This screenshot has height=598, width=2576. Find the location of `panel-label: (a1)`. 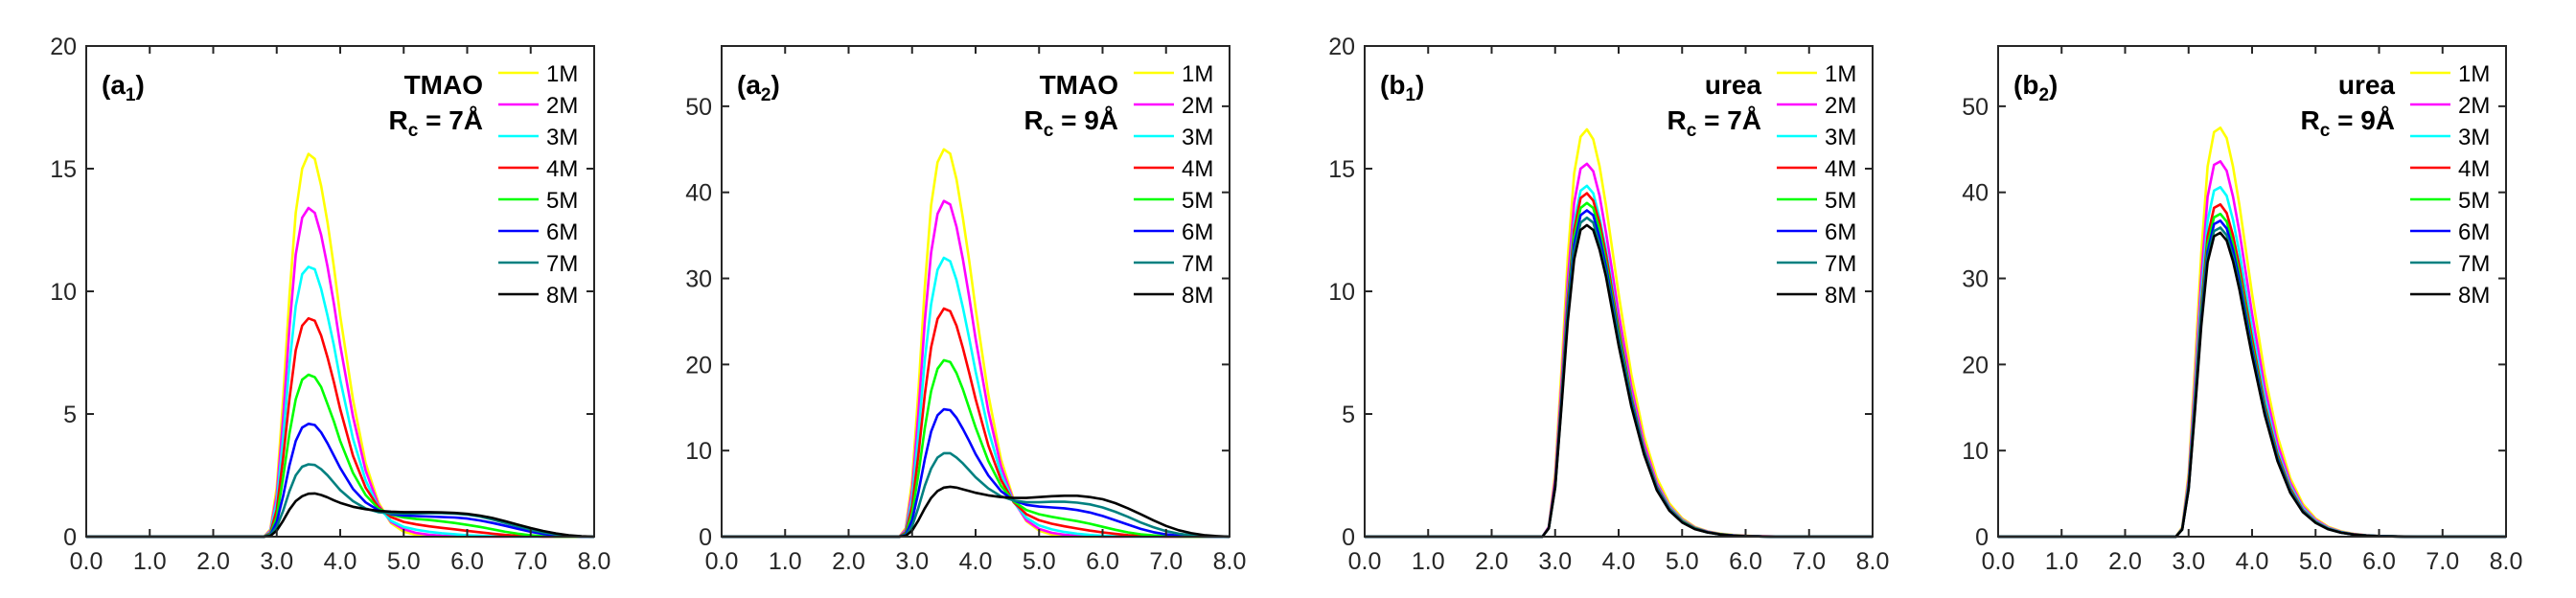

panel-label: (a1) is located at coordinates (124, 87).